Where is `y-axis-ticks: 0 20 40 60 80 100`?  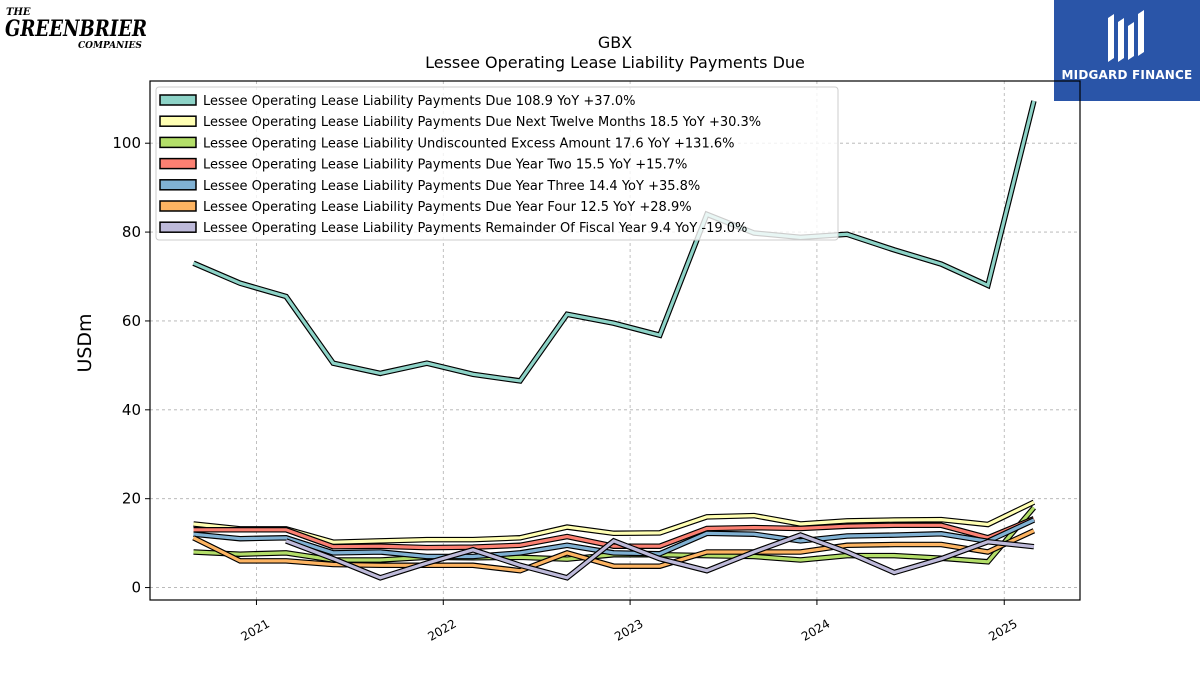
y-axis-ticks: 0 20 40 60 80 100 is located at coordinates (131, 365).